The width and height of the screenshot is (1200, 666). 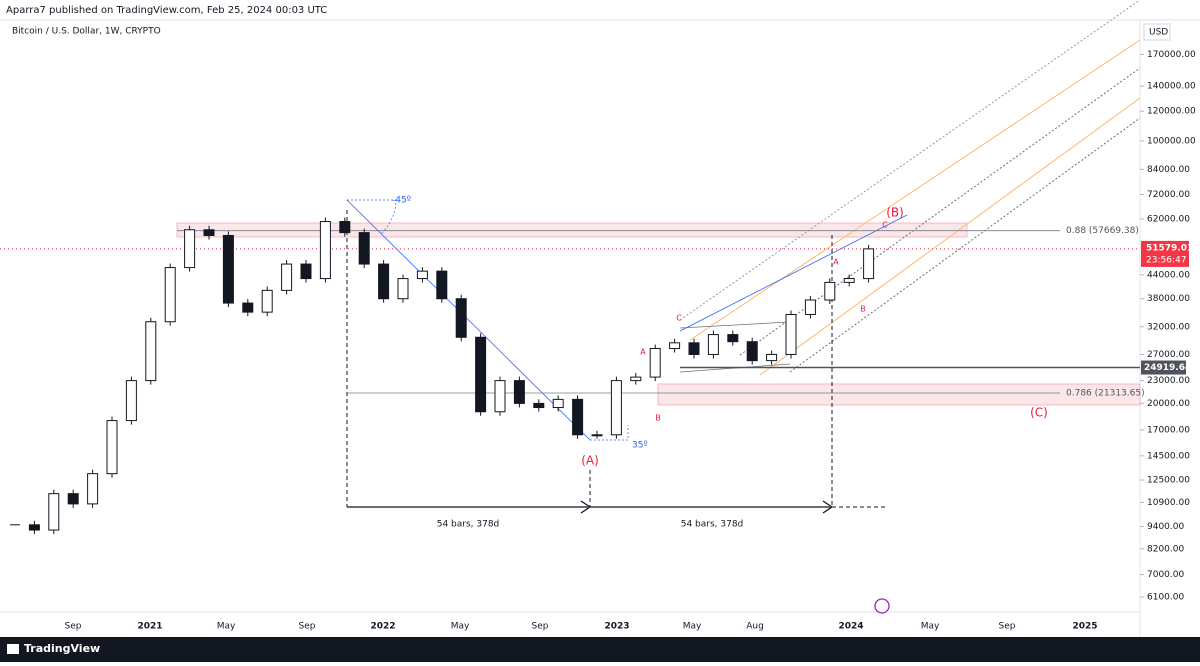 What do you see at coordinates (895, 213) in the screenshot?
I see `wave-label: (B)` at bounding box center [895, 213].